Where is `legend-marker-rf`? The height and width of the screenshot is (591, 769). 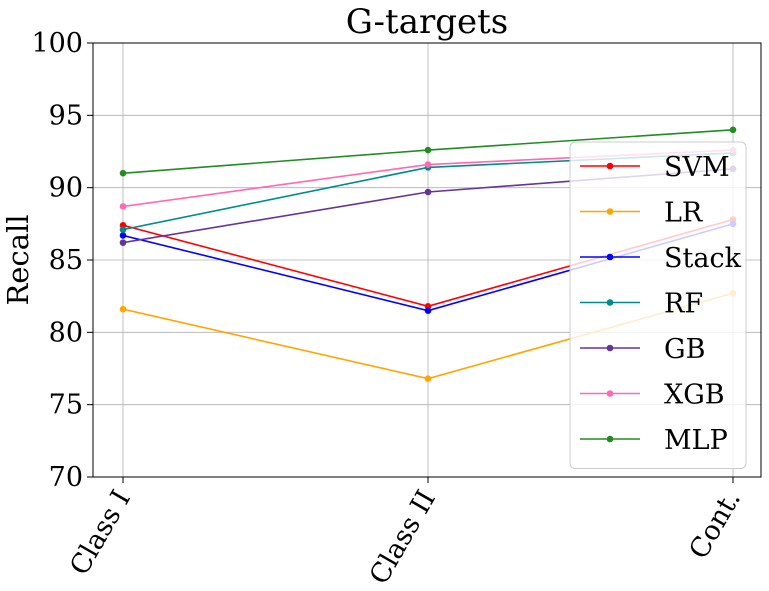
legend-marker-rf is located at coordinates (610, 302).